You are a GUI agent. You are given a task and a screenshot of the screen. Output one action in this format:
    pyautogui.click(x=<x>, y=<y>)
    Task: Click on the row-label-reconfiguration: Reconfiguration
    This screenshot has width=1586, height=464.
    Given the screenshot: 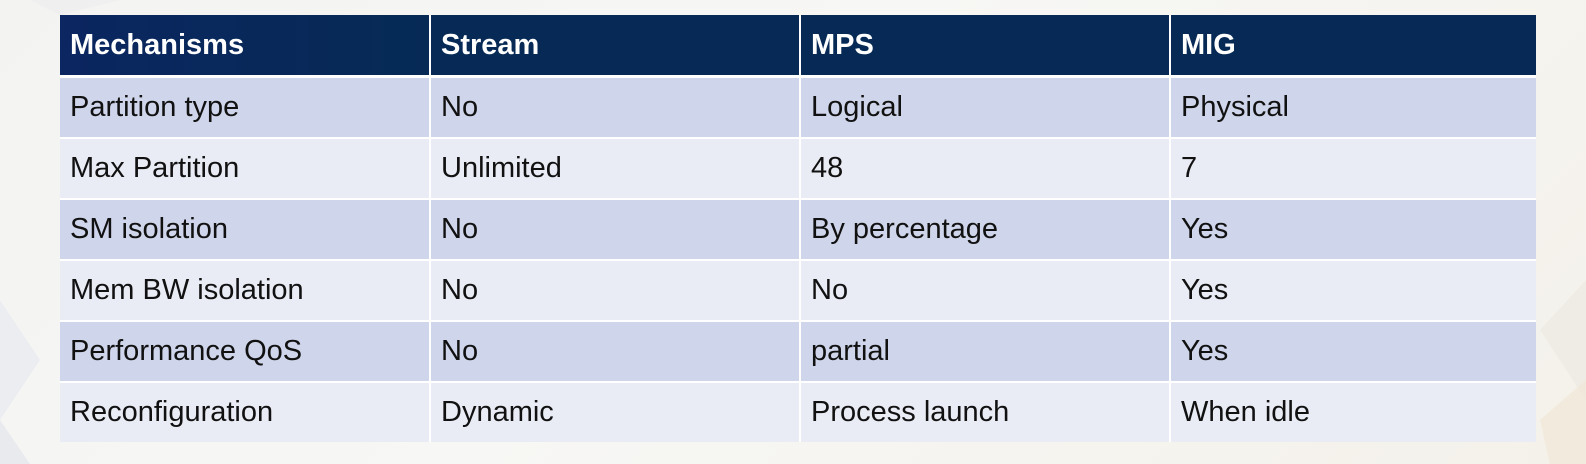 What is the action you would take?
    pyautogui.click(x=245, y=412)
    